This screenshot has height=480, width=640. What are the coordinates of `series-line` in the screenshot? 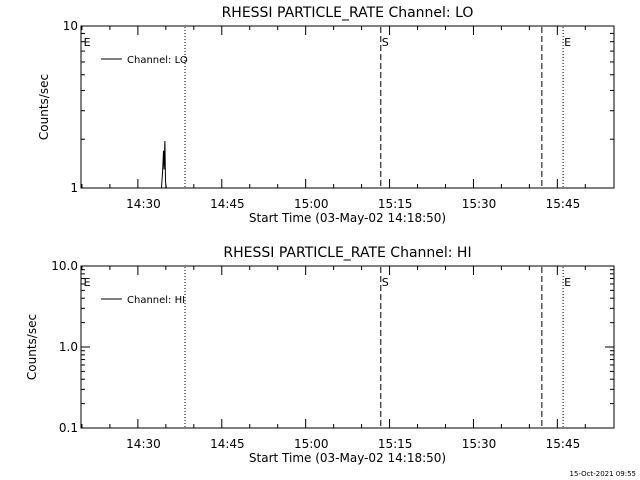 It's located at (164, 164).